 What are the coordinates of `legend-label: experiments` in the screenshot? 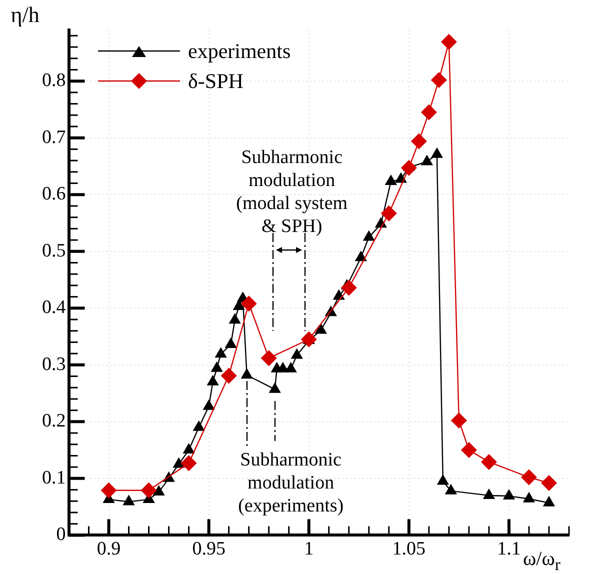 It's located at (239, 51).